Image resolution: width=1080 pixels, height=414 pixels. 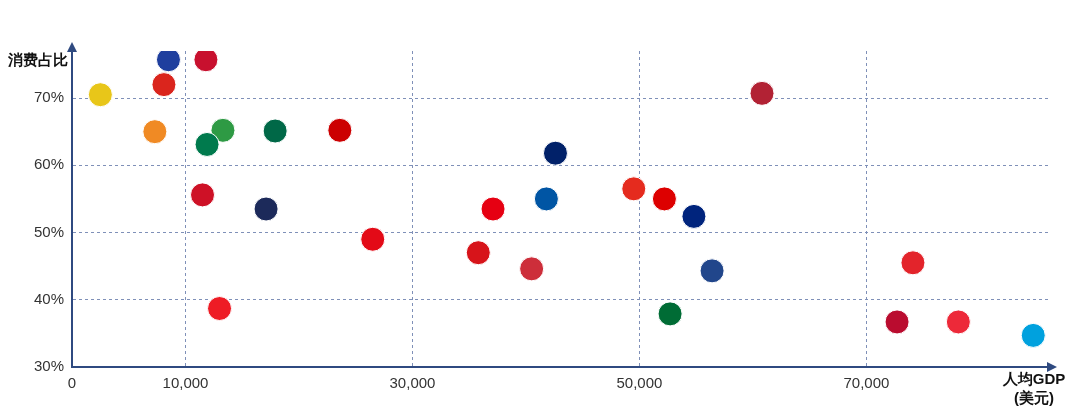 I want to click on y-tick-label: 70%, so click(x=48, y=97).